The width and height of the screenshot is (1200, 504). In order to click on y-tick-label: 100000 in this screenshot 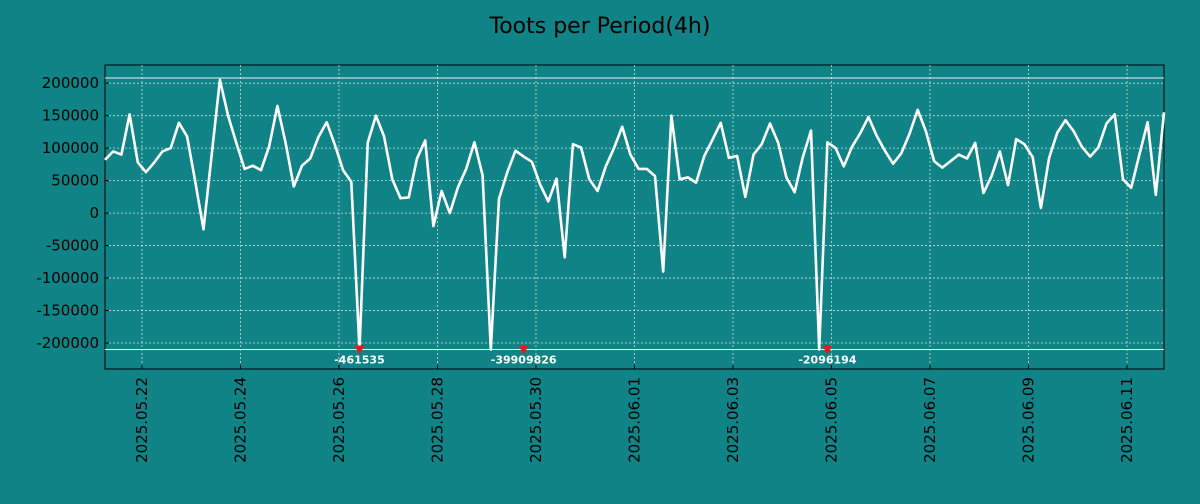, I will do `click(70, 148)`.